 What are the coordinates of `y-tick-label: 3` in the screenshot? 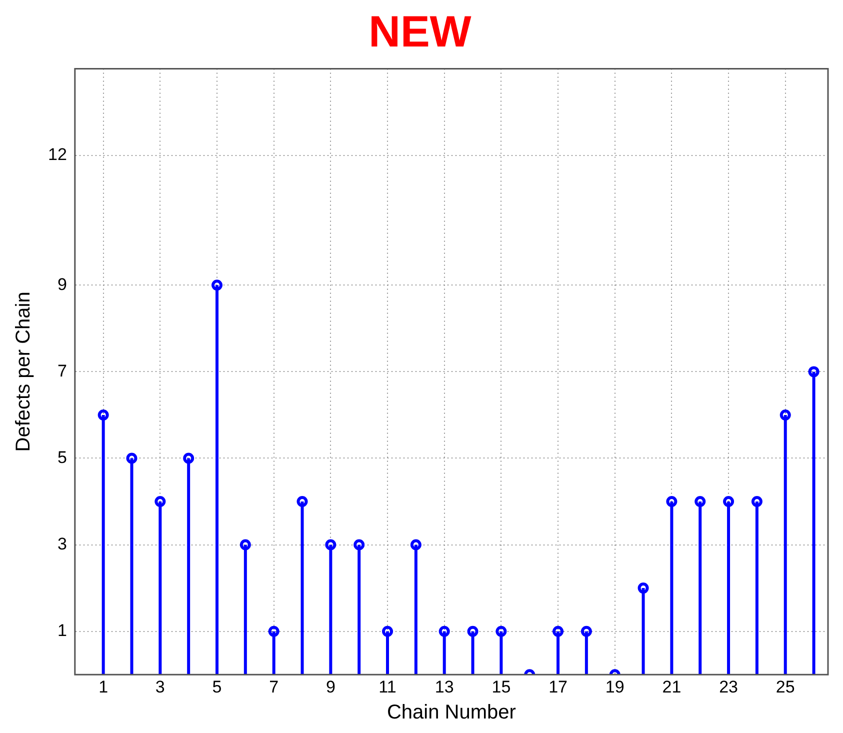 It's located at (62, 544).